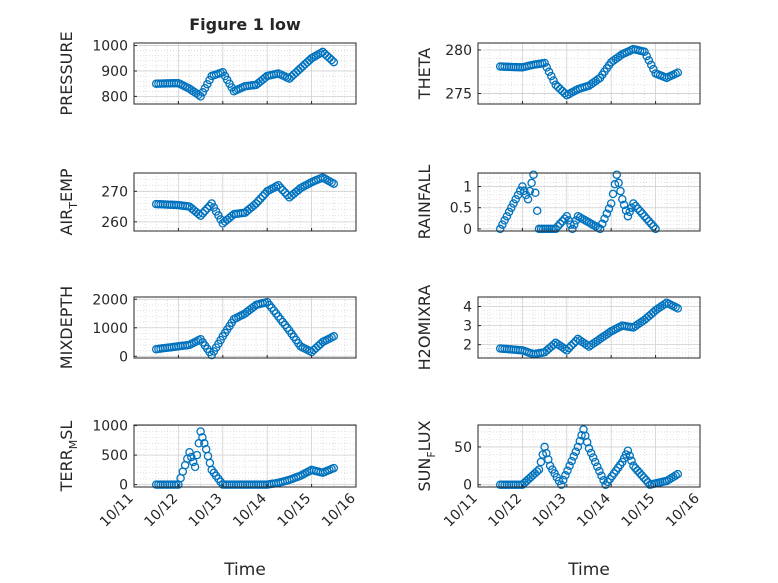 This screenshot has height=583, width=778. What do you see at coordinates (463, 448) in the screenshot?
I see `y-tick-label: 50` at bounding box center [463, 448].